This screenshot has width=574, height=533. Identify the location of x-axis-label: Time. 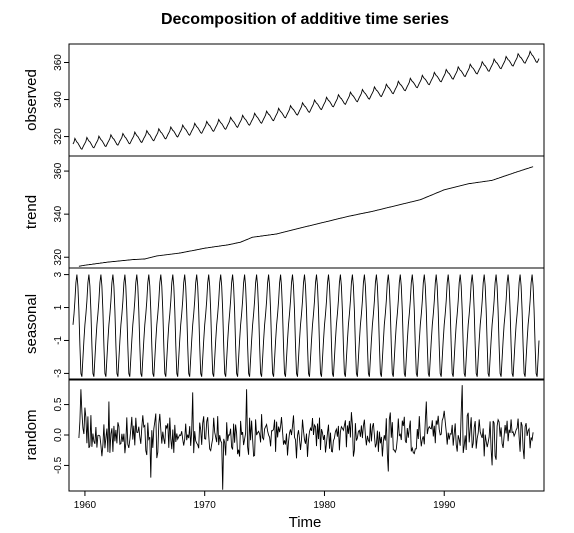
(305, 522).